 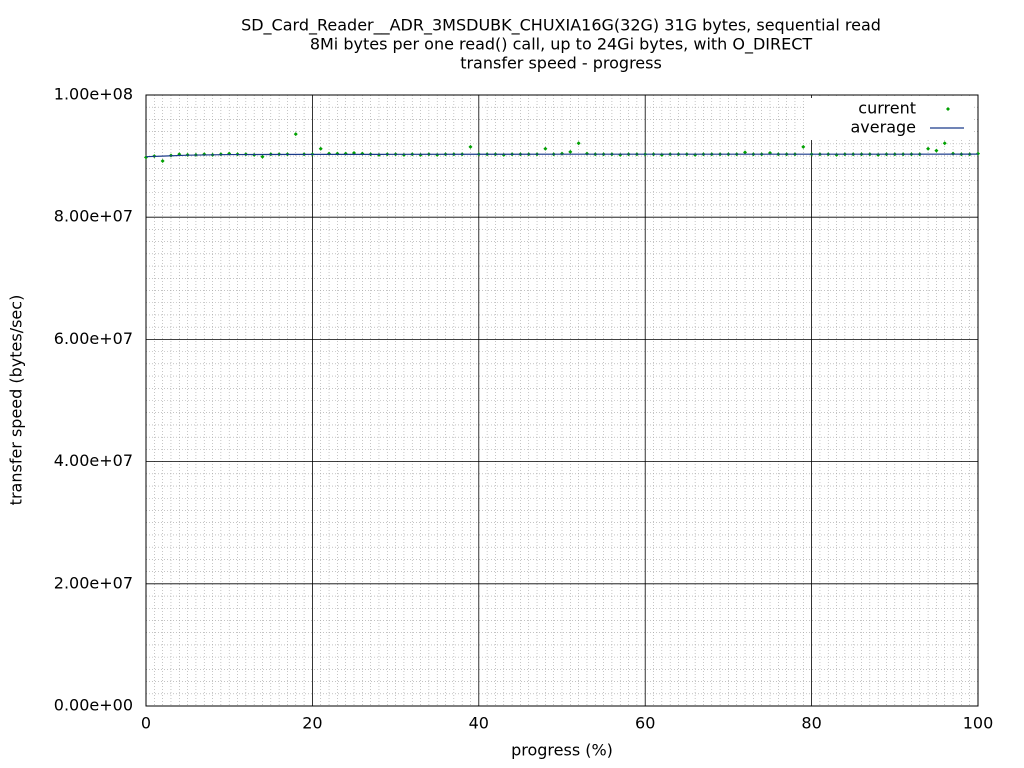 What do you see at coordinates (16, 400) in the screenshot?
I see `y-axis-label: transfer speed (bytes/sec)` at bounding box center [16, 400].